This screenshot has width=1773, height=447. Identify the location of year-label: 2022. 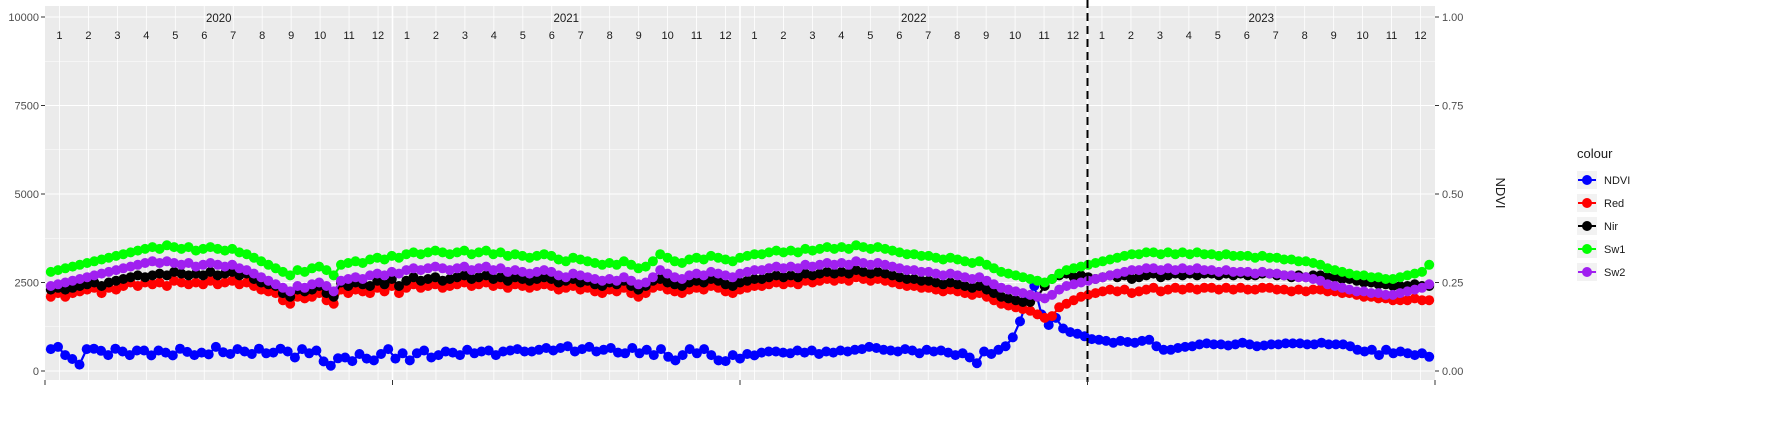
(914, 19).